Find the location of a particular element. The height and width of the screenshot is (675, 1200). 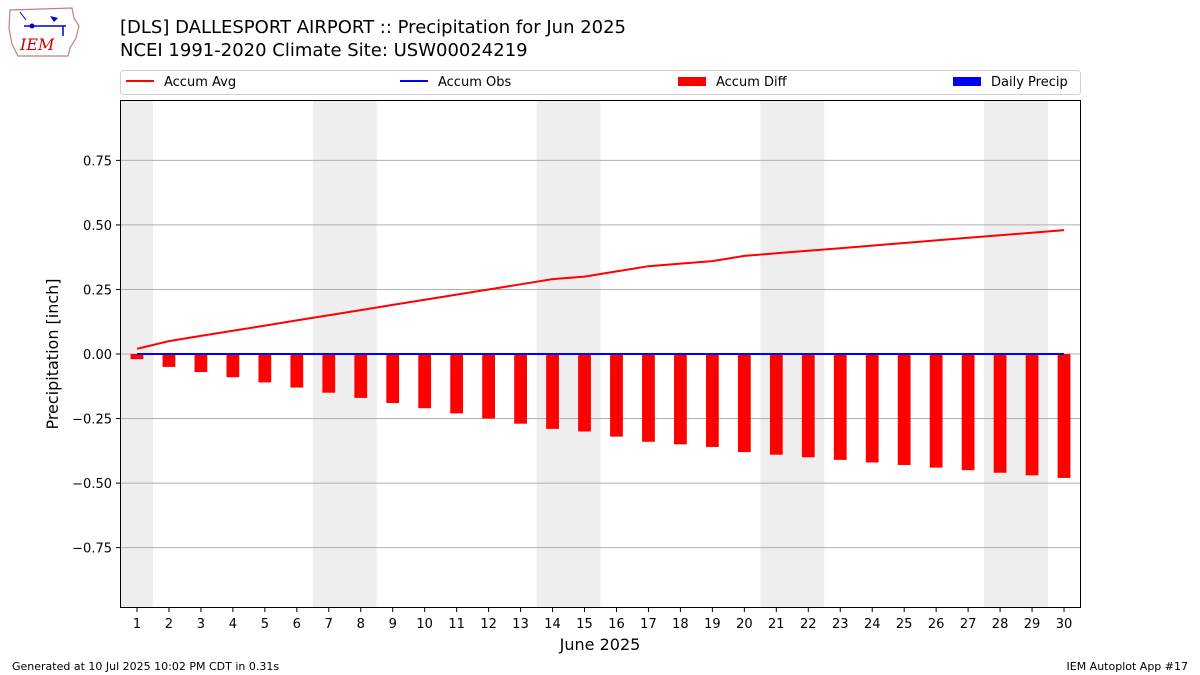

y-tick-label: 0.00 is located at coordinates (97, 355).